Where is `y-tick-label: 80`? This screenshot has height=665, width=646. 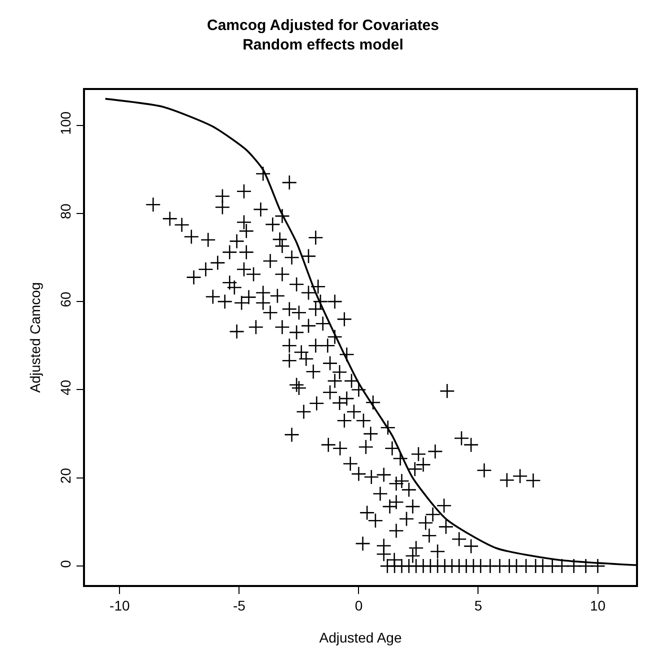 y-tick-label: 80 is located at coordinates (66, 211).